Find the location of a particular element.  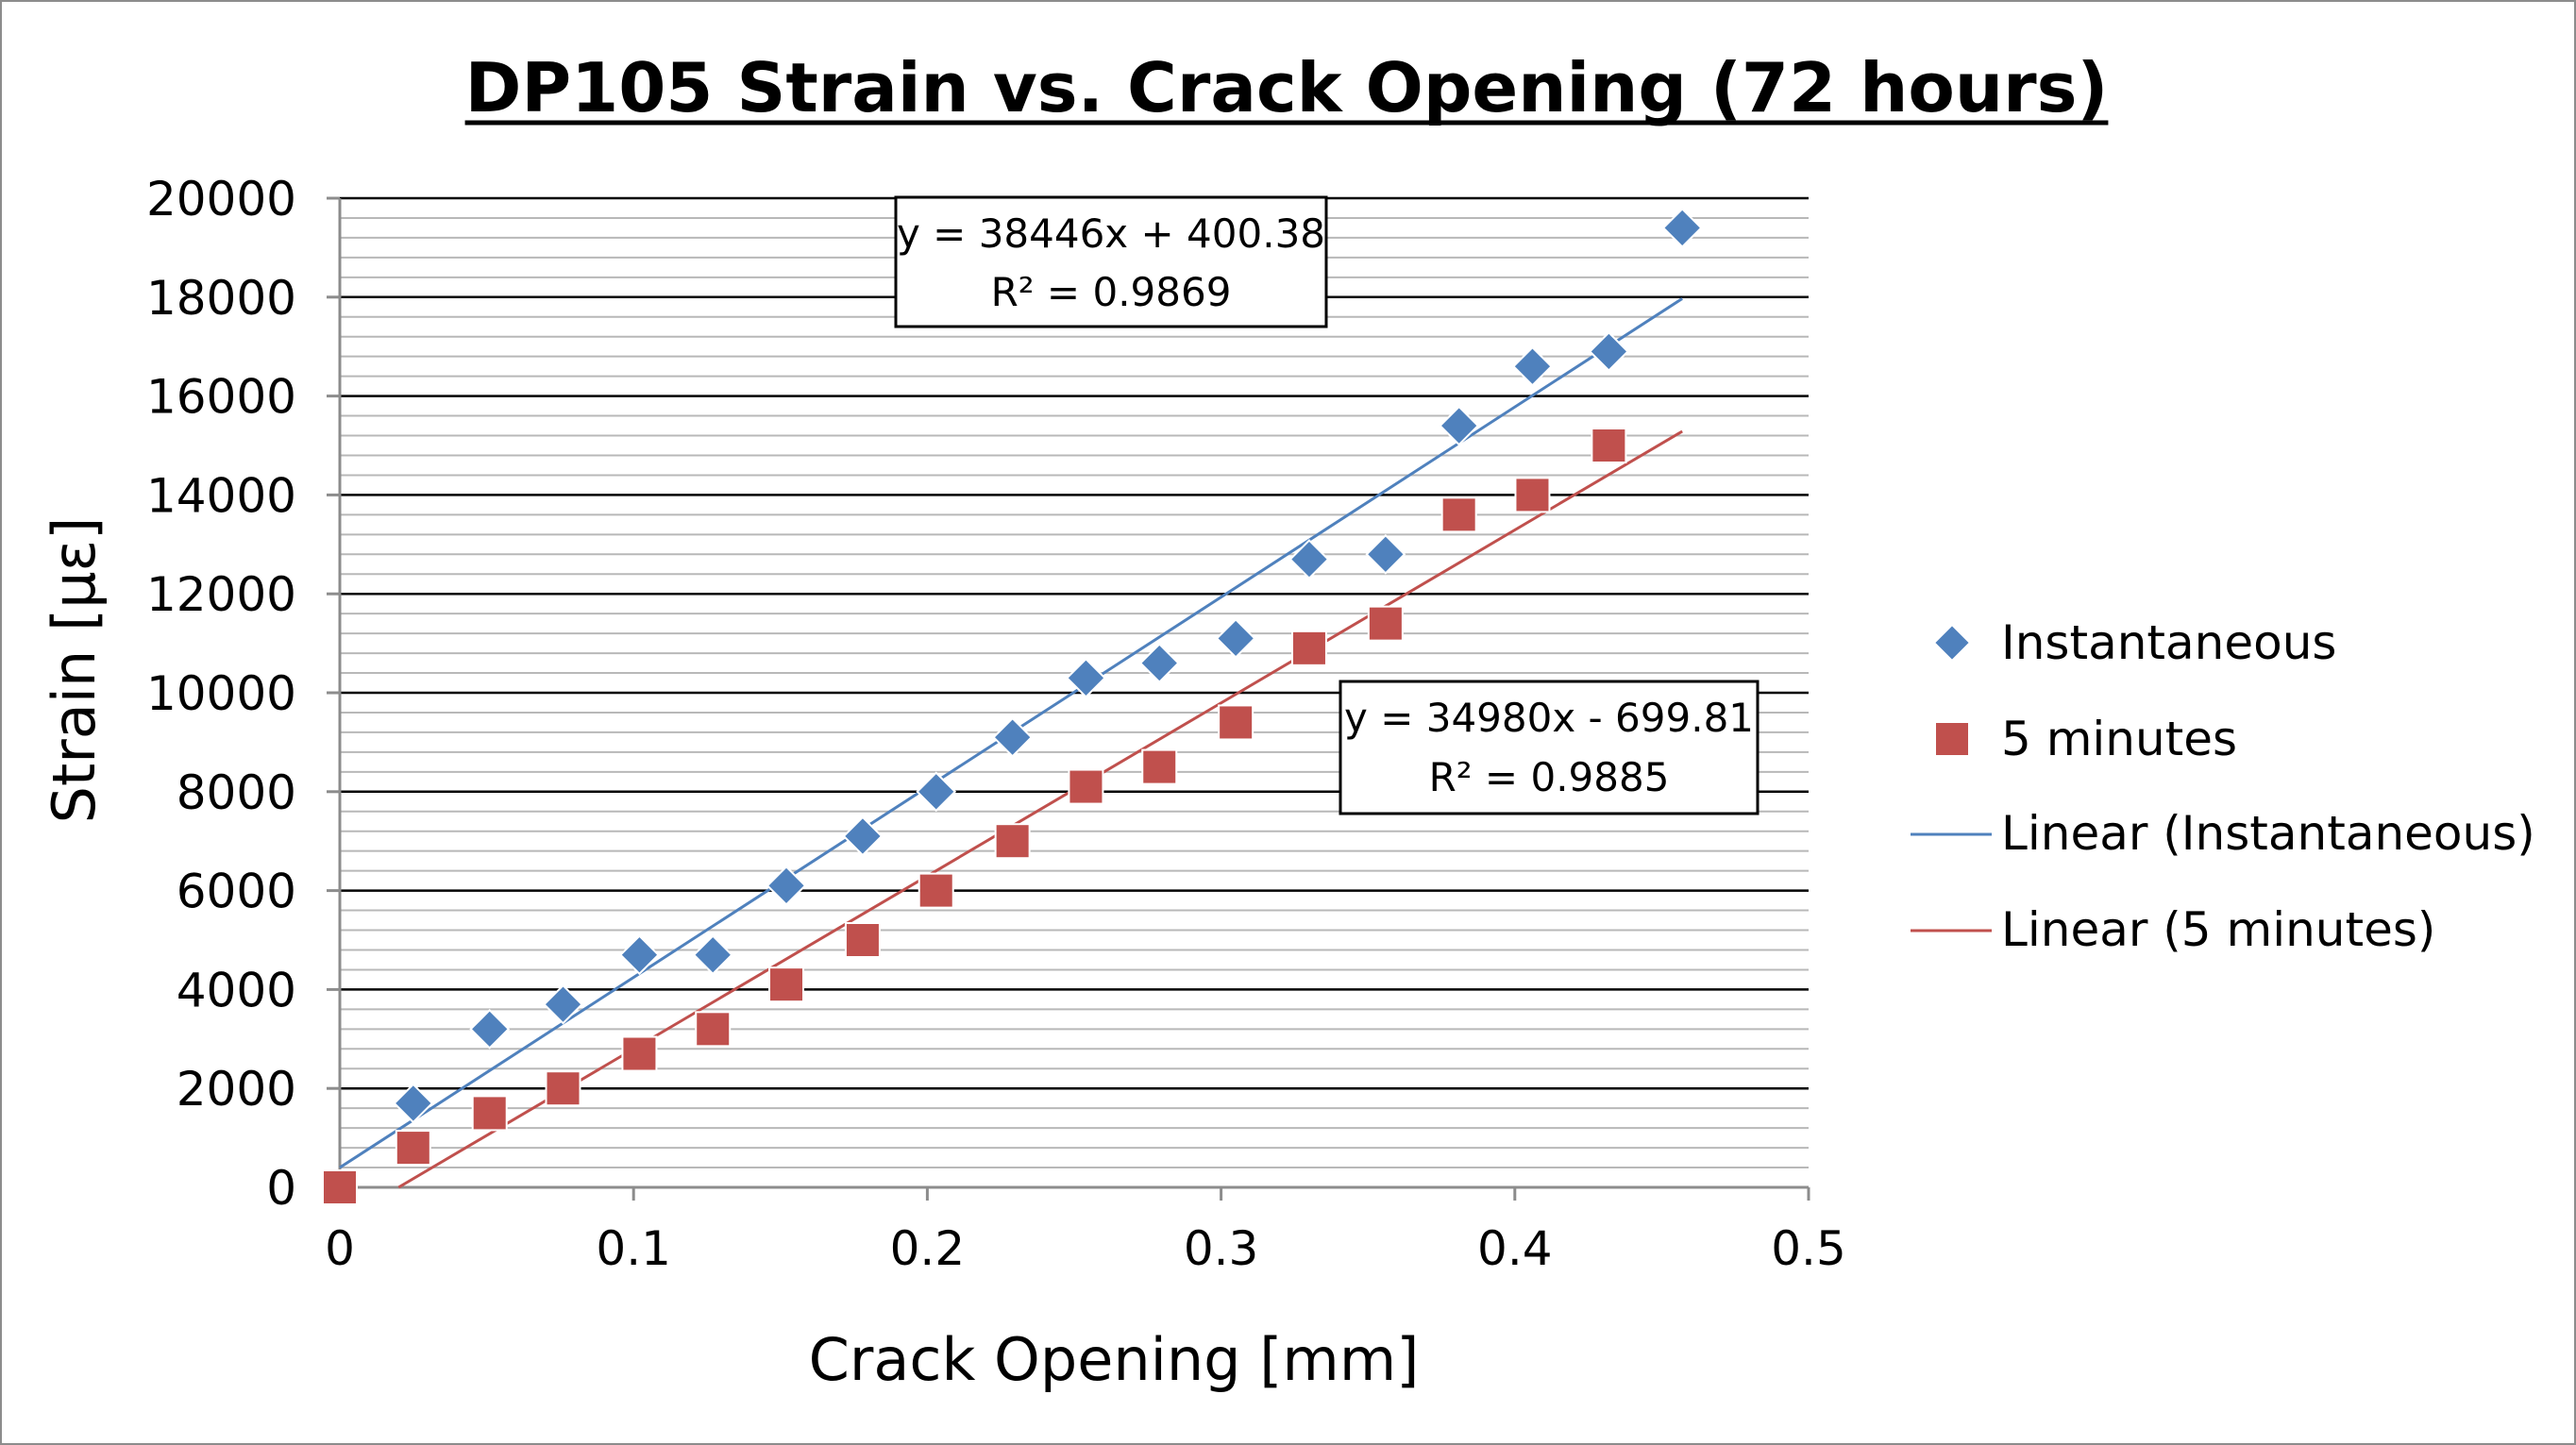

y-axis-title: Strain [με] is located at coordinates (74, 670).